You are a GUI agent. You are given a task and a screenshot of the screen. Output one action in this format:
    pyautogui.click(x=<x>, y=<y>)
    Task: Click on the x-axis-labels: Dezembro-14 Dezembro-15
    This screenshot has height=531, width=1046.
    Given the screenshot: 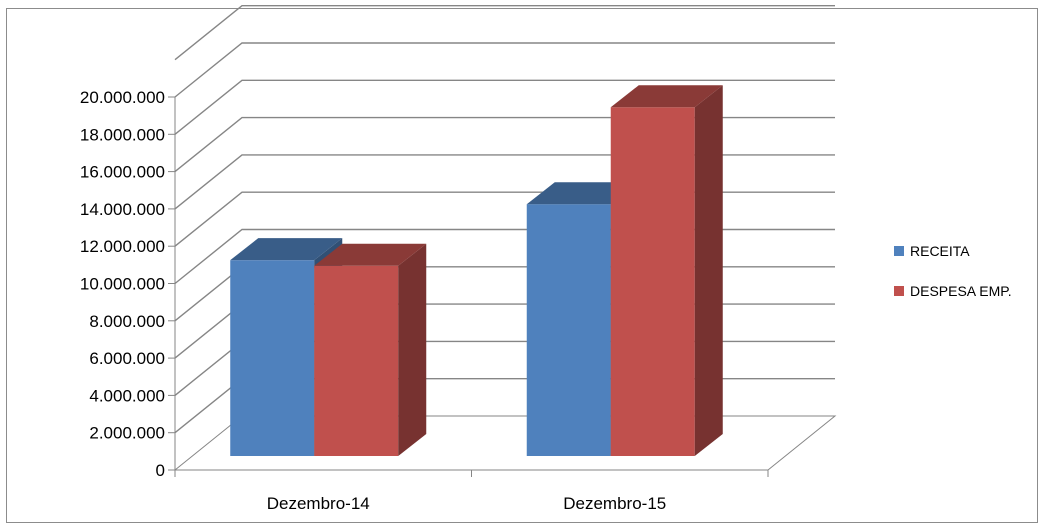 What is the action you would take?
    pyautogui.click(x=467, y=503)
    